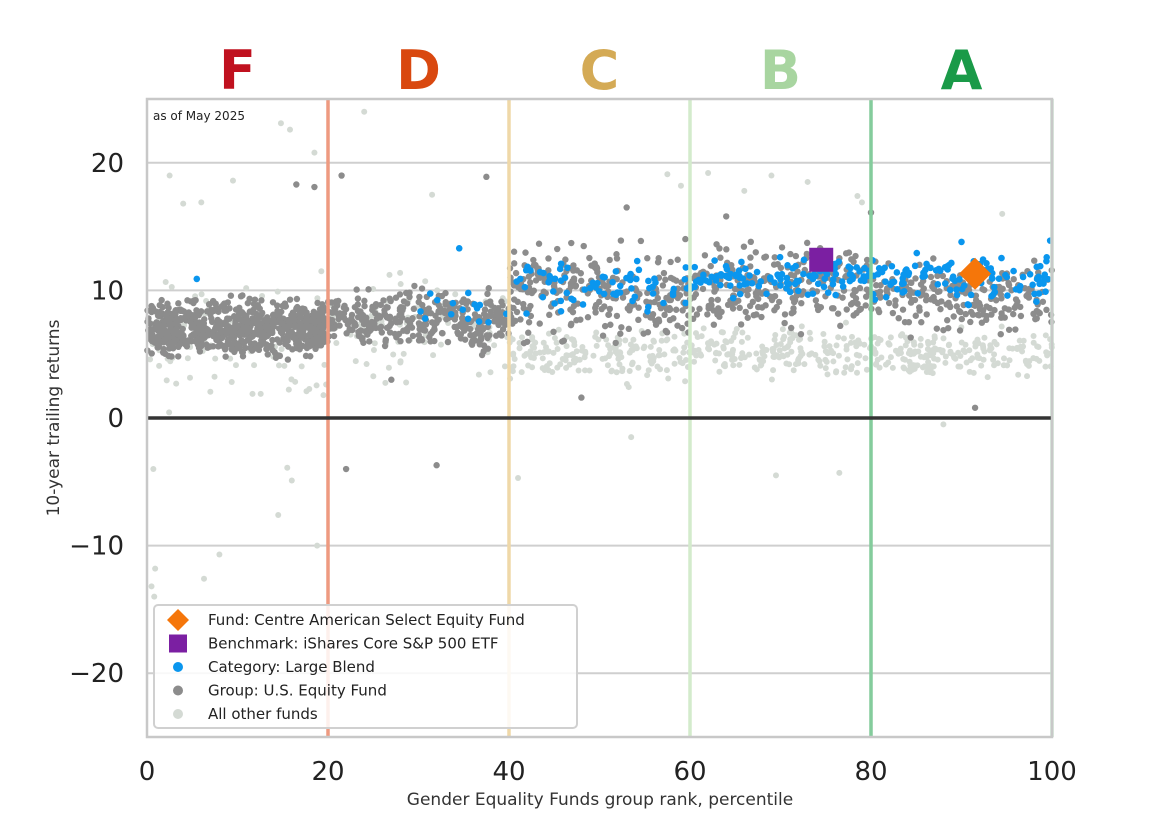  Describe the element at coordinates (115, 419) in the screenshot. I see `y-tick-label: 0` at that location.